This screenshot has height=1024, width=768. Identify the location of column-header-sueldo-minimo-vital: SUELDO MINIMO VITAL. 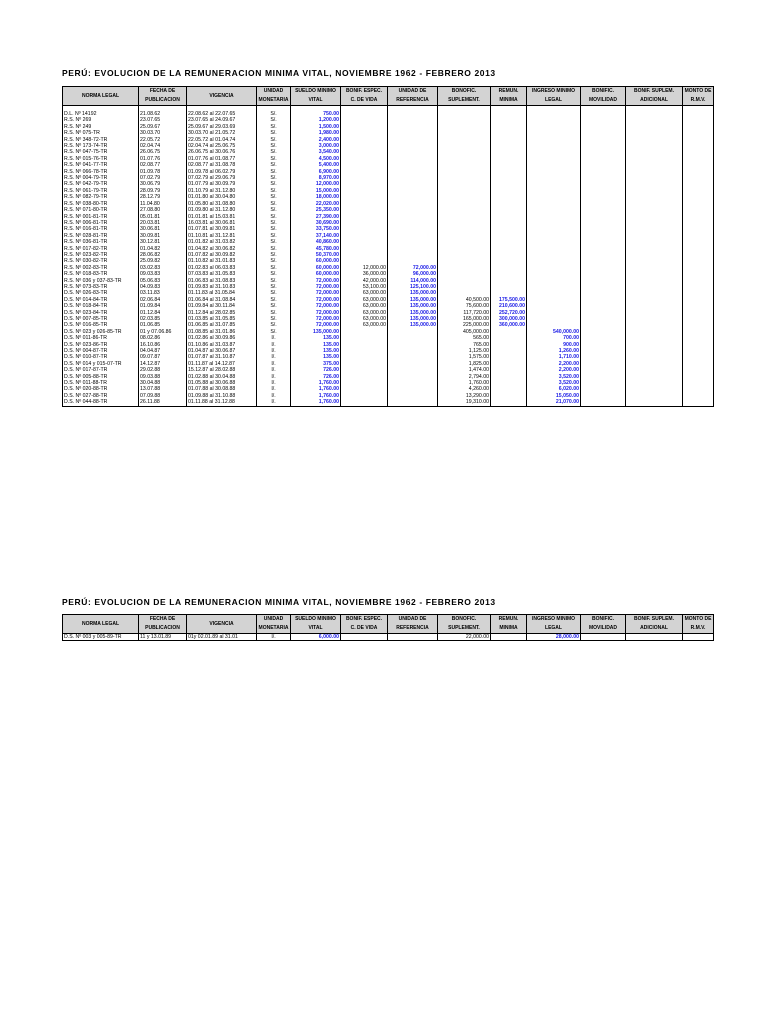
(315, 624).